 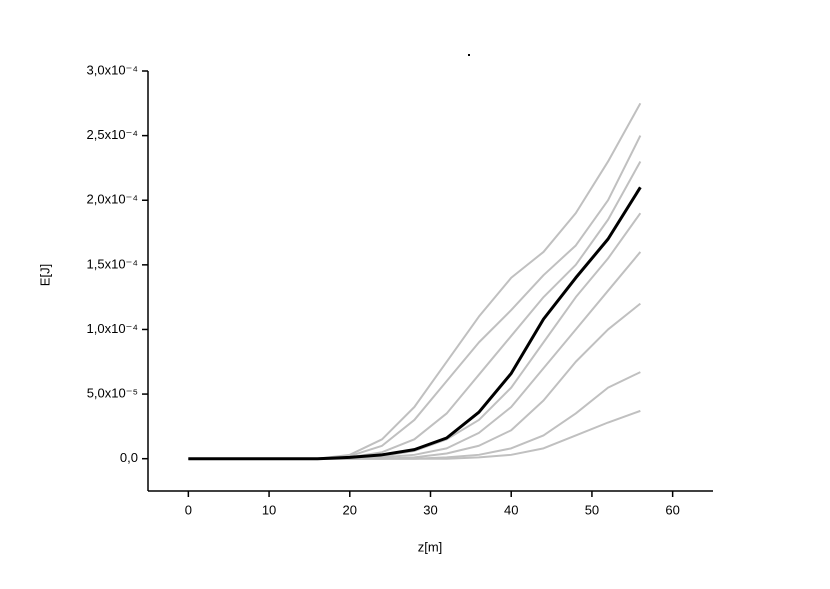 I want to click on y-tick-label: 2,5x10⁻⁴, so click(x=112, y=134).